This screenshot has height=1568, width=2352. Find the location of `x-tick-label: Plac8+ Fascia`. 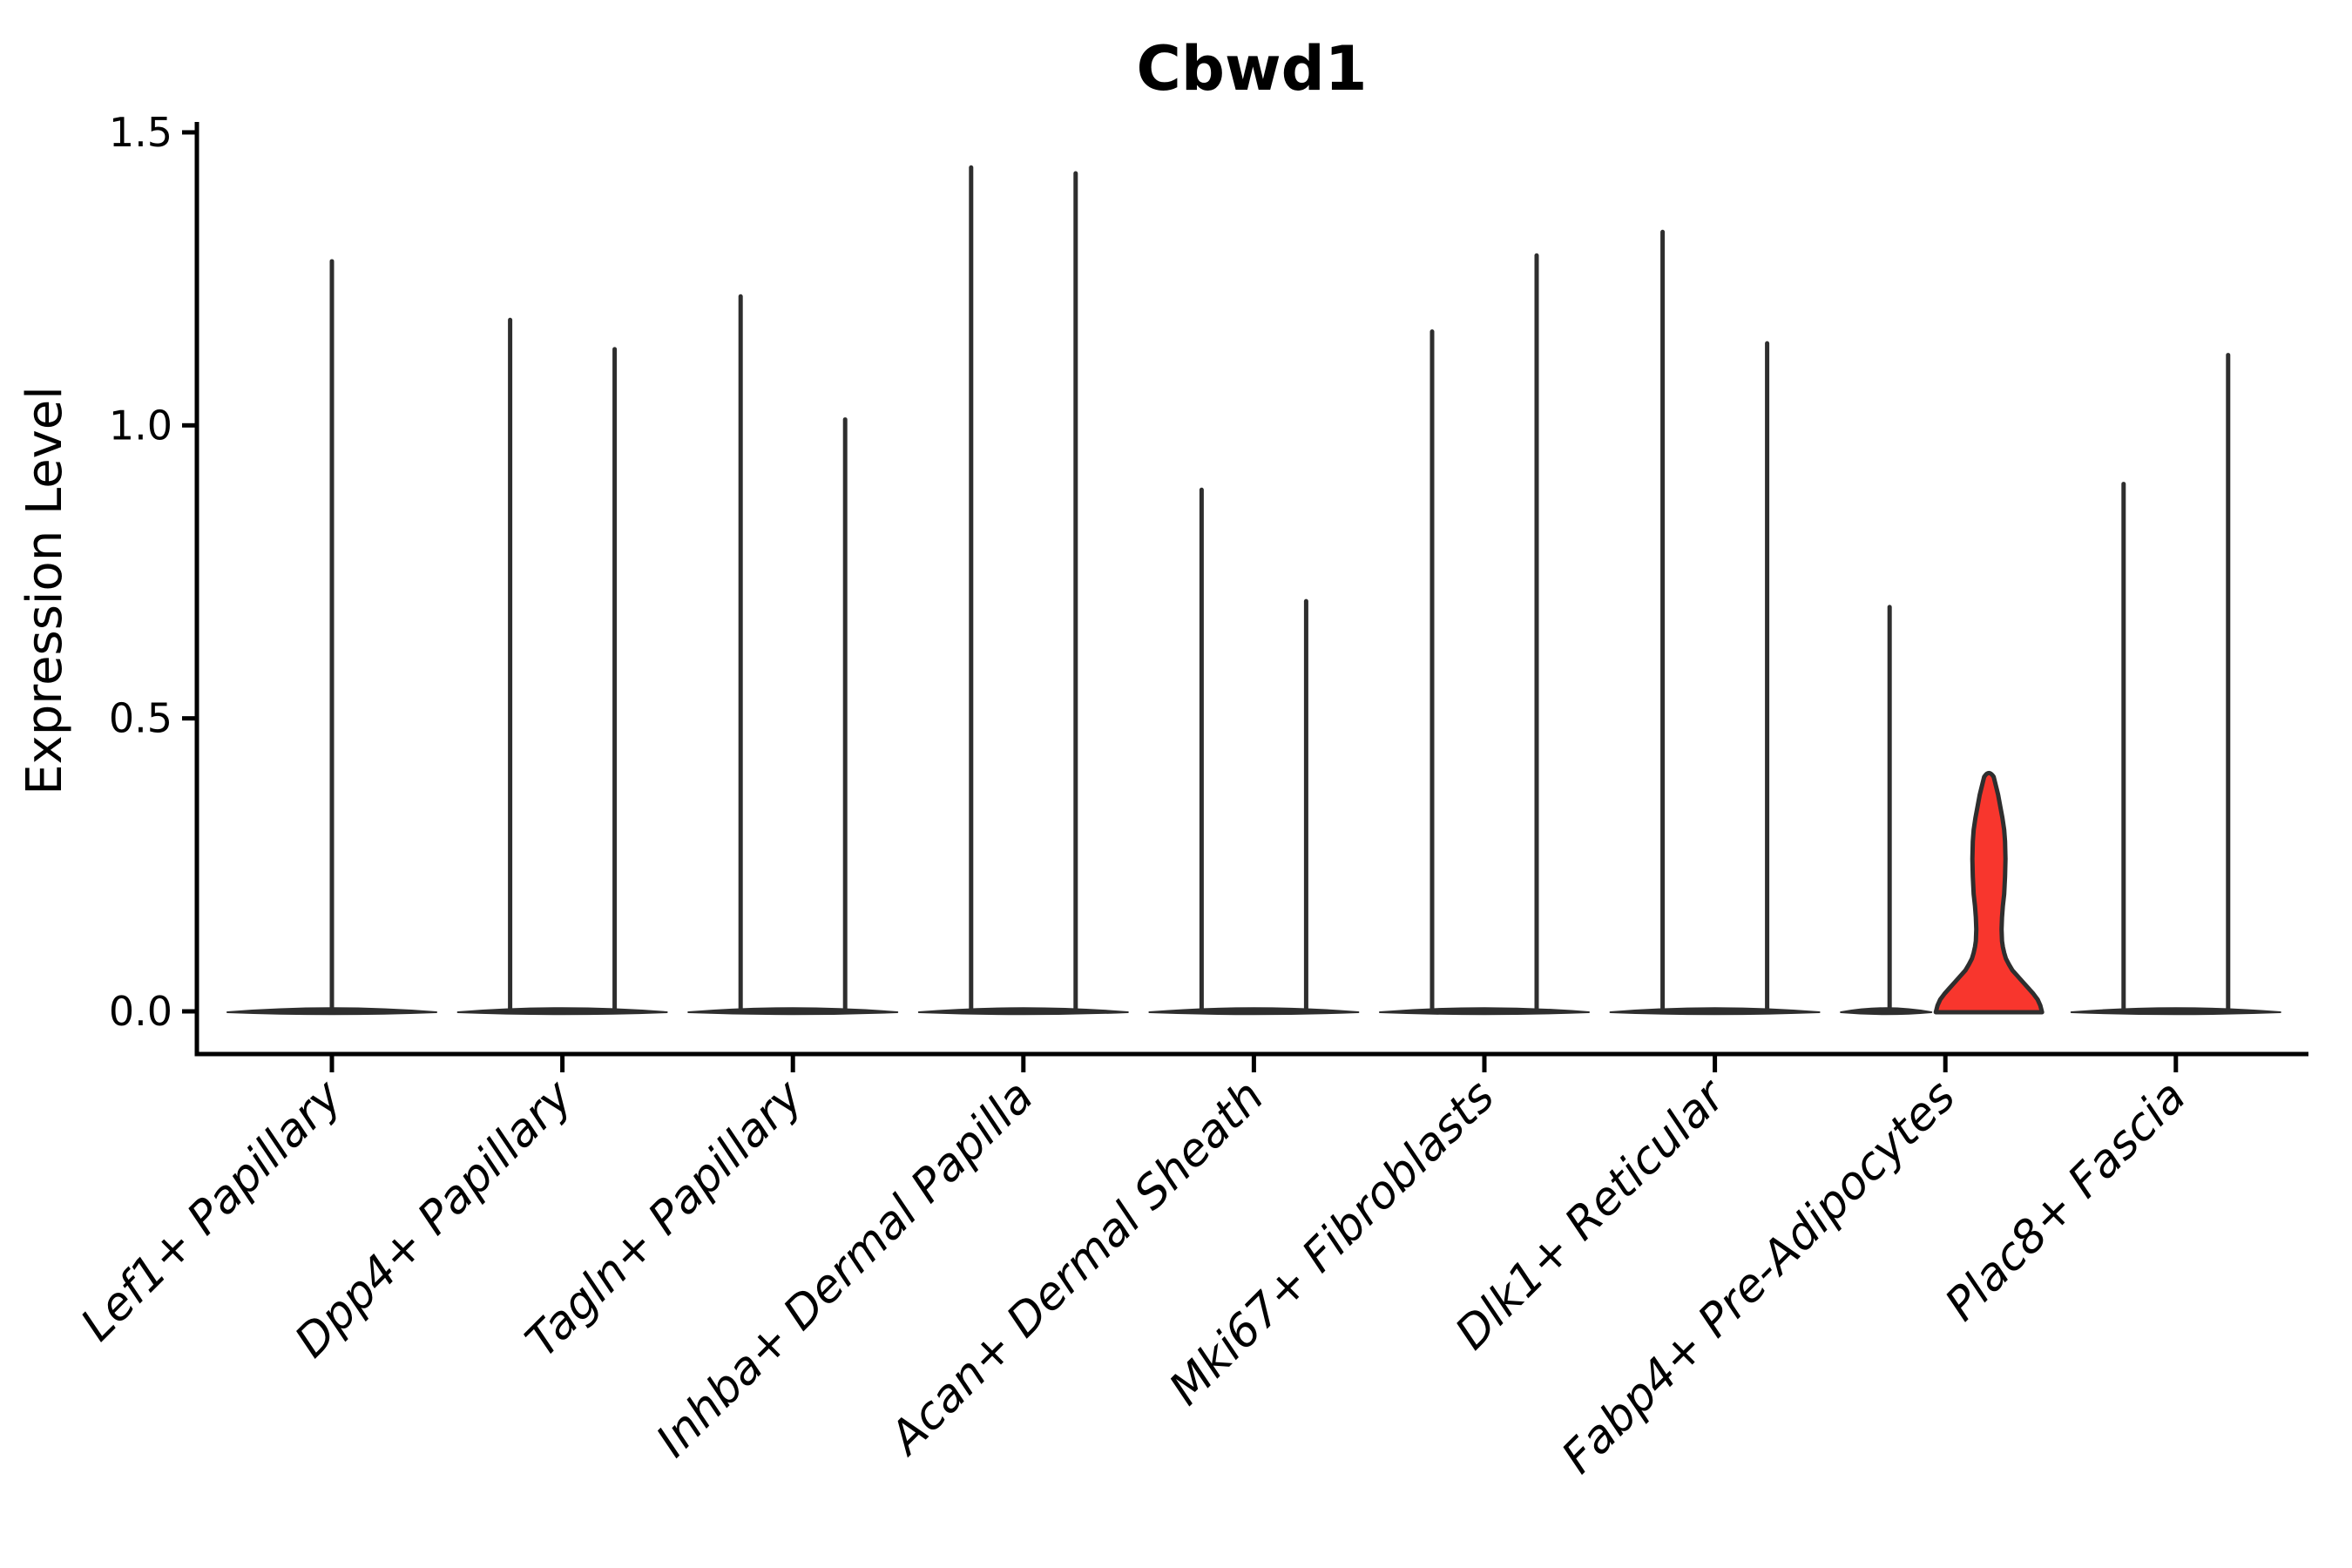

x-tick-label: Plac8+ Fascia is located at coordinates (2066, 1201).